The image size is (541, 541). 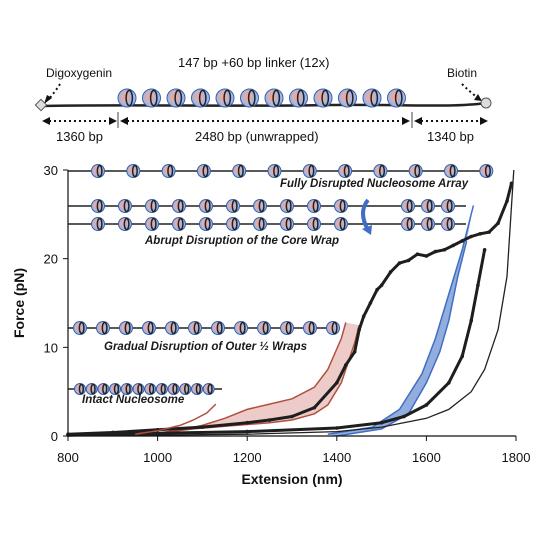 I want to click on x-axis-title: Extension (nm), so click(x=291, y=479).